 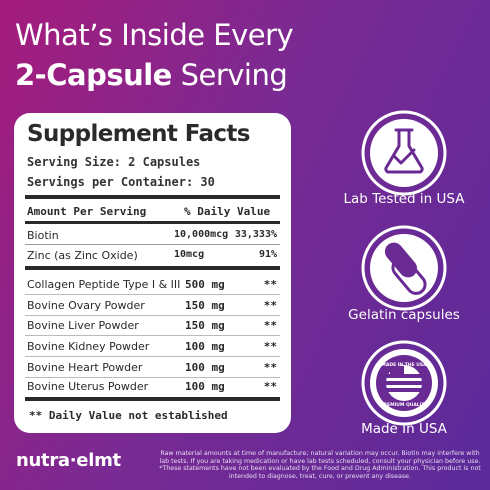 What do you see at coordinates (404, 405) in the screenshot?
I see `badge-ring-text: PREMIUM QUALITY` at bounding box center [404, 405].